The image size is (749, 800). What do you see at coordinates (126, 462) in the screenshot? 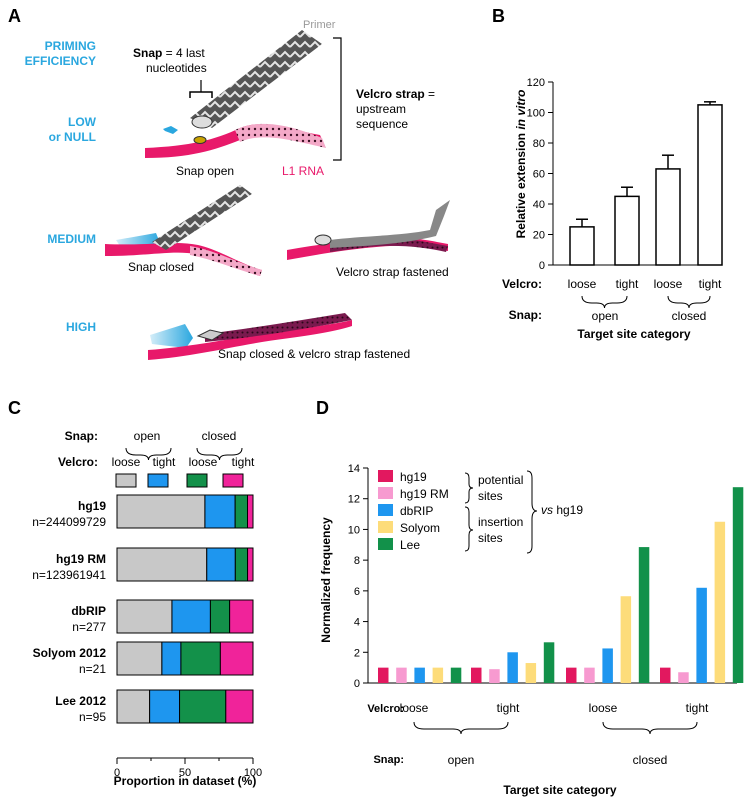
I see `c-velcro-level: loose` at bounding box center [126, 462].